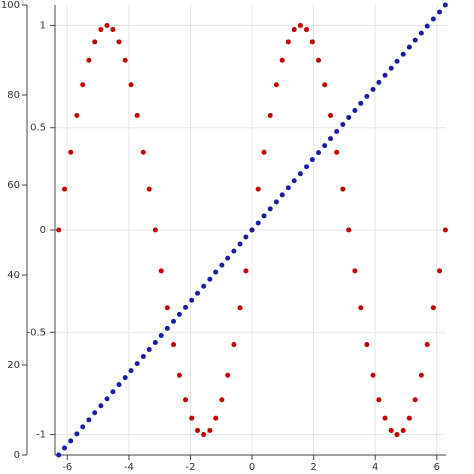  What do you see at coordinates (190, 467) in the screenshot?
I see `x-tick-label: -2` at bounding box center [190, 467].